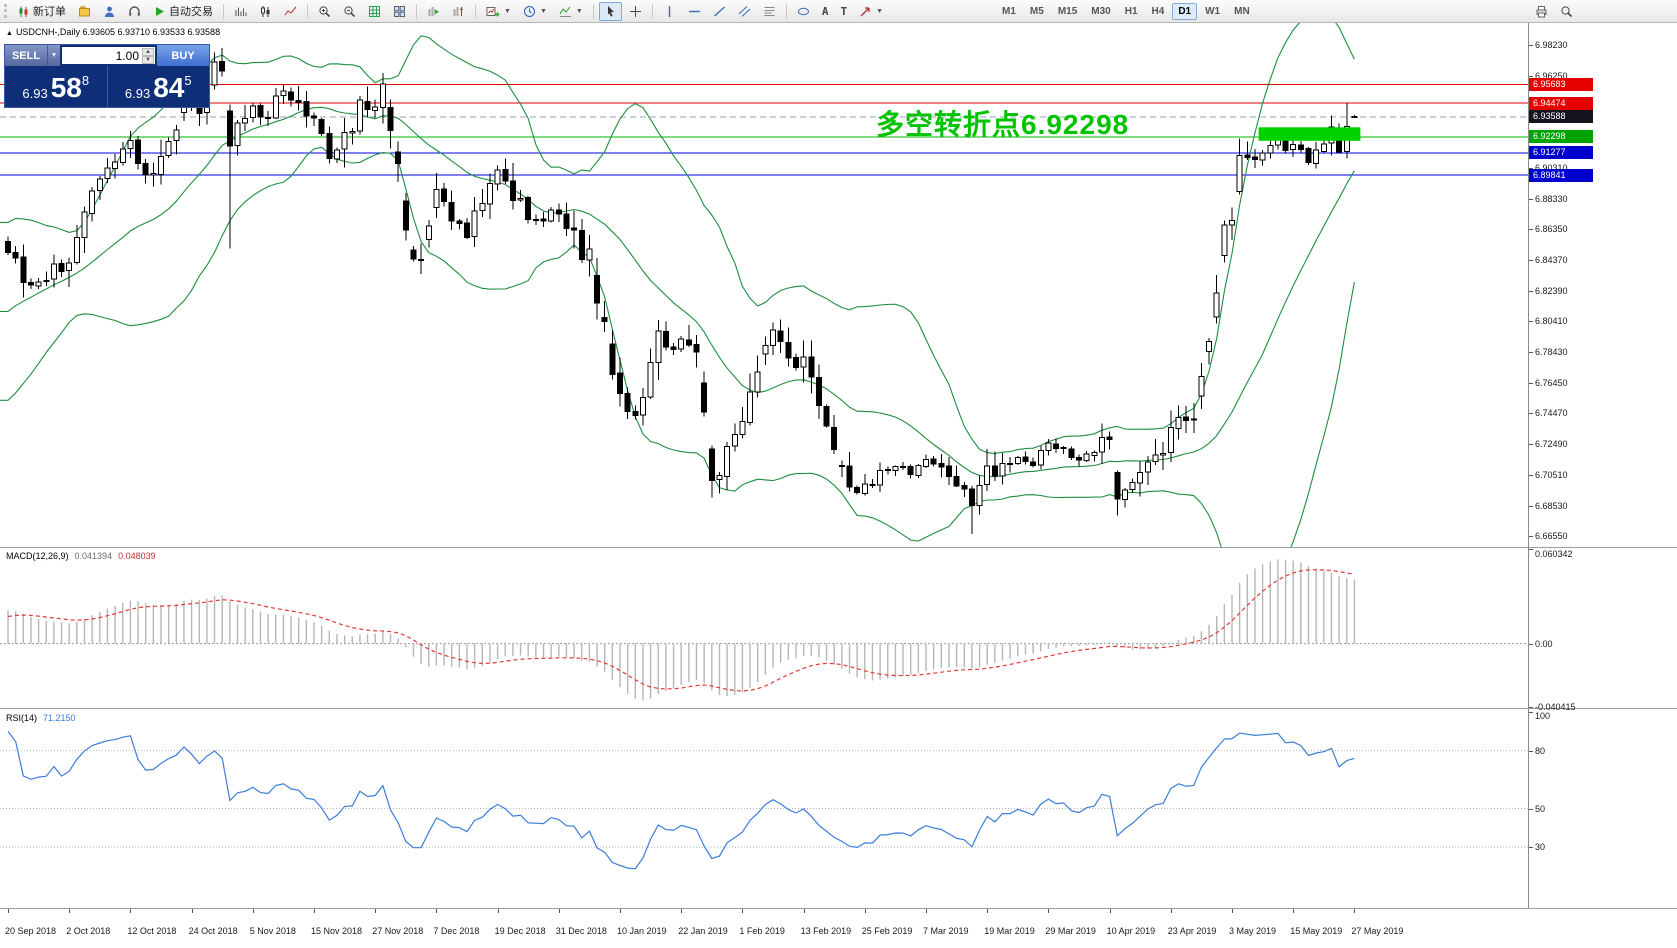  I want to click on crosshair-icon, so click(635, 11).